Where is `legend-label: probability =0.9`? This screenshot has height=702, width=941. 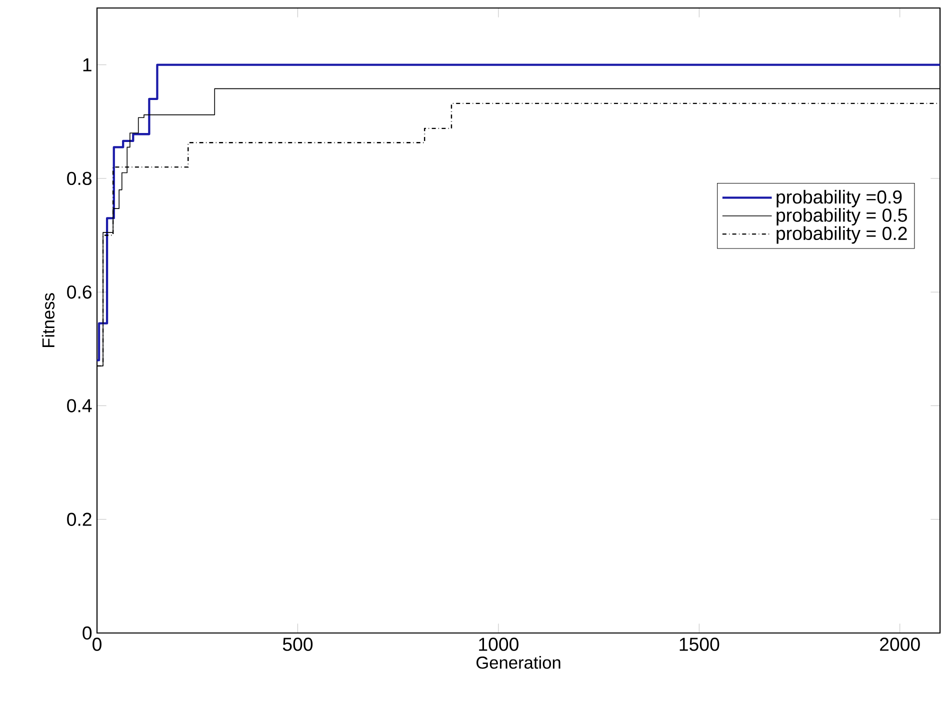
legend-label: probability =0.9 is located at coordinates (839, 199).